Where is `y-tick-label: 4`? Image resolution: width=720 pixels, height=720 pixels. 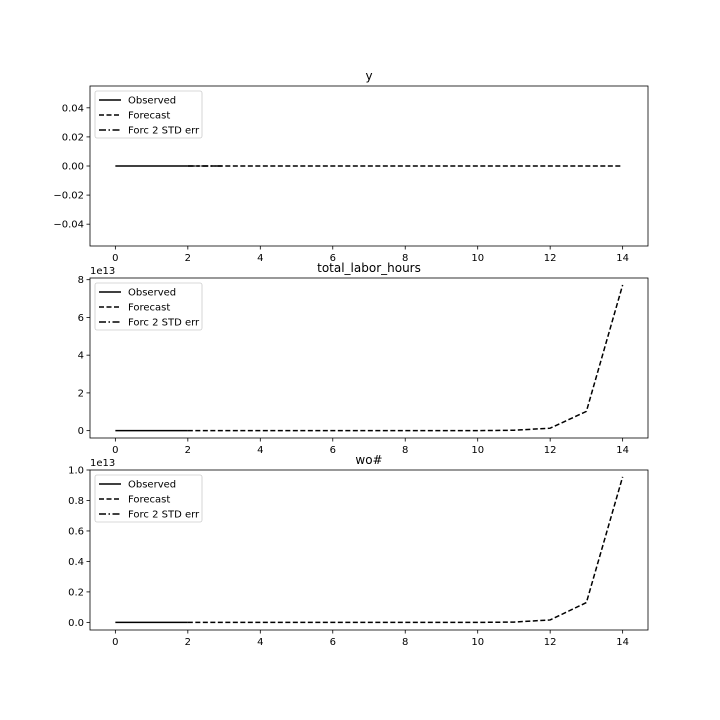 y-tick-label: 4 is located at coordinates (81, 356).